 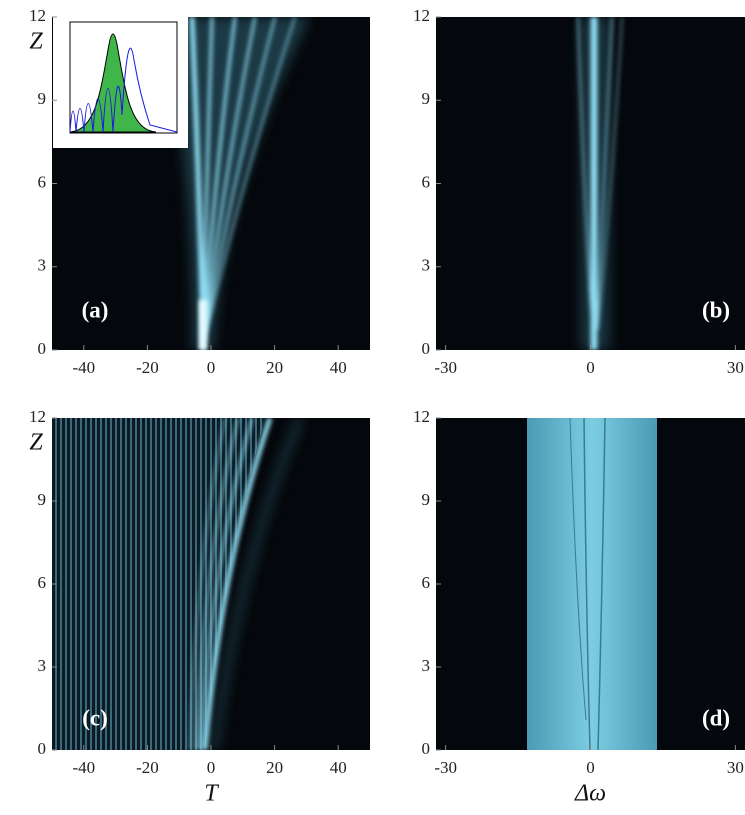 What do you see at coordinates (716, 717) in the screenshot?
I see `panel-label: (d)` at bounding box center [716, 717].